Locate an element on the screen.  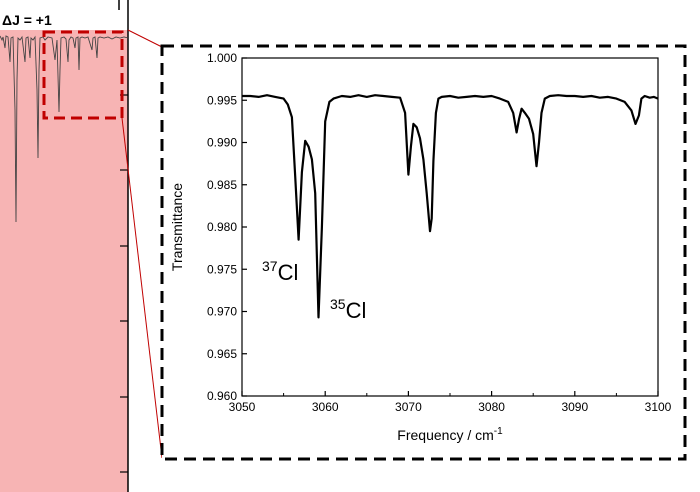
x-axis-title-text: Frequency / cm is located at coordinates (445, 435).